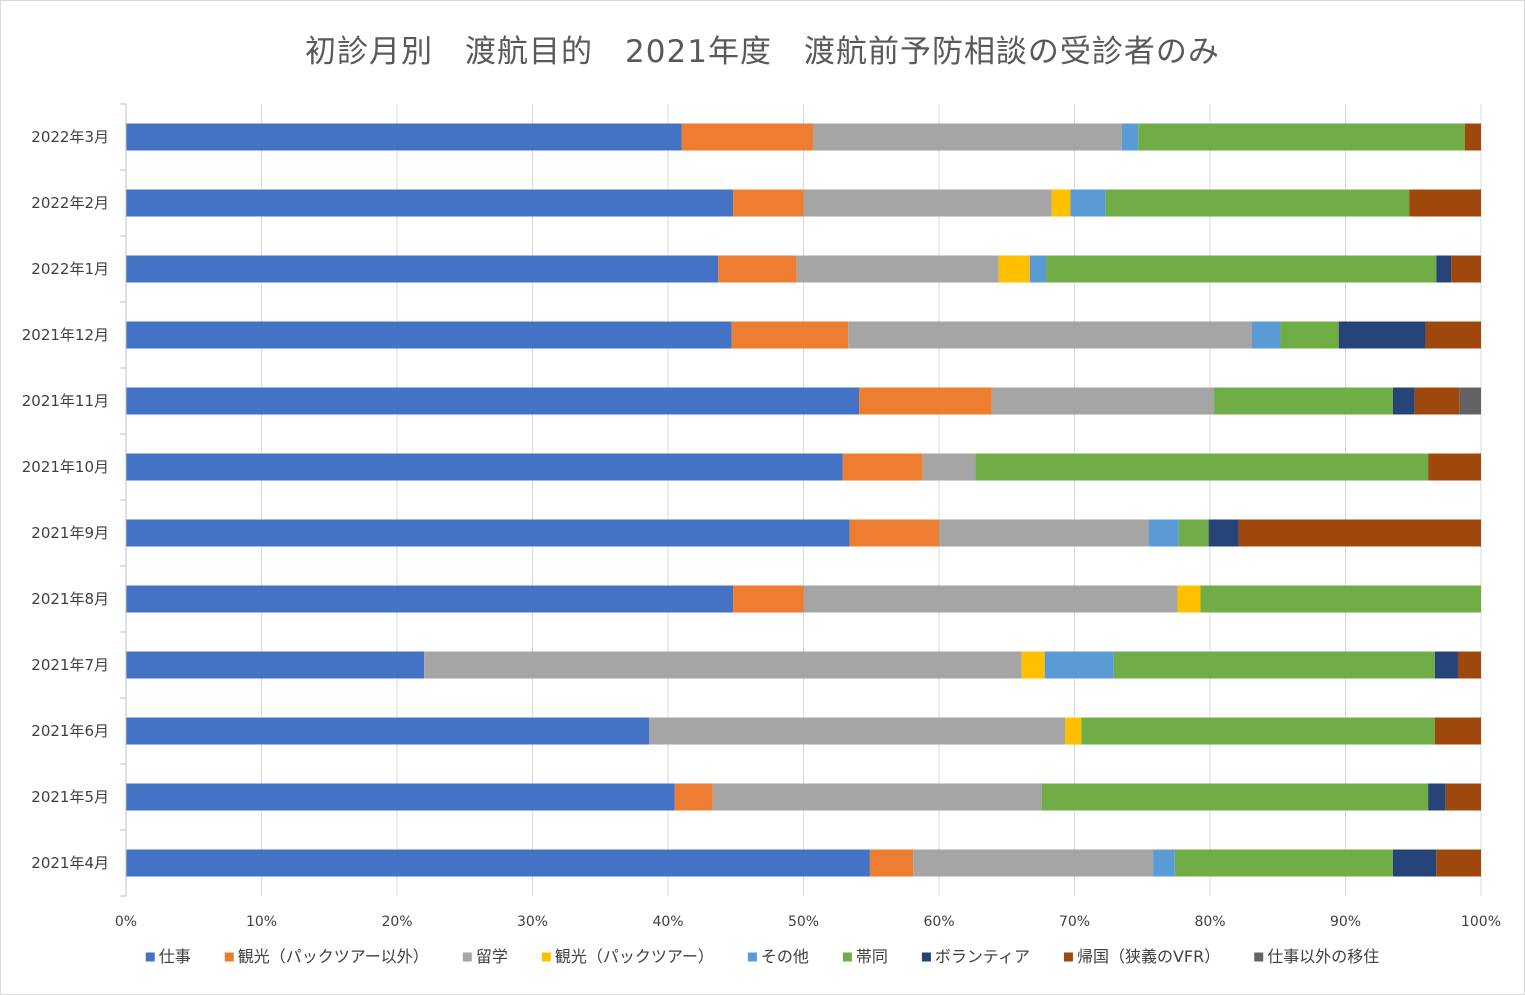  What do you see at coordinates (70, 665) in the screenshot?
I see `category-label: 2021年7月` at bounding box center [70, 665].